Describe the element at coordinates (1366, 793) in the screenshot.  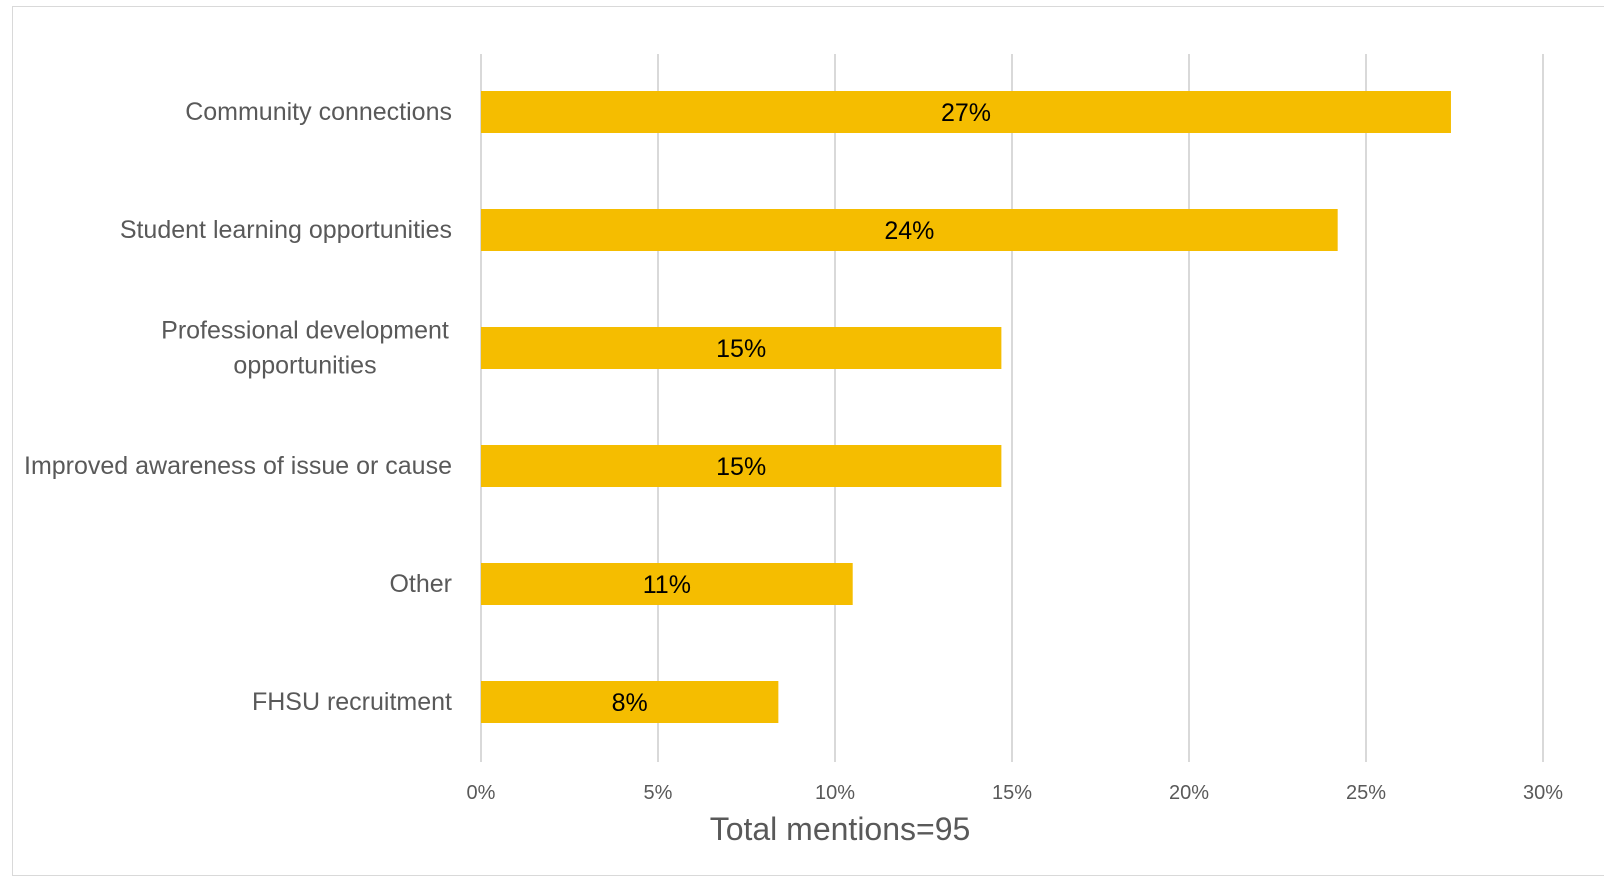
I see `x-tick-label: 25%` at that location.